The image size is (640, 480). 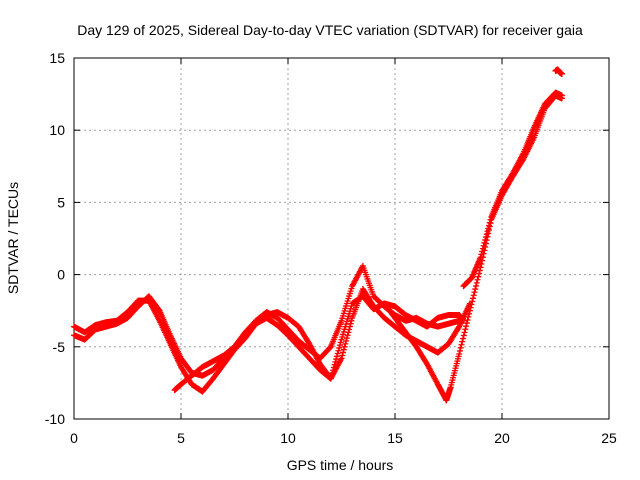 I want to click on x-axis-label: GPS time / hours, so click(x=340, y=465).